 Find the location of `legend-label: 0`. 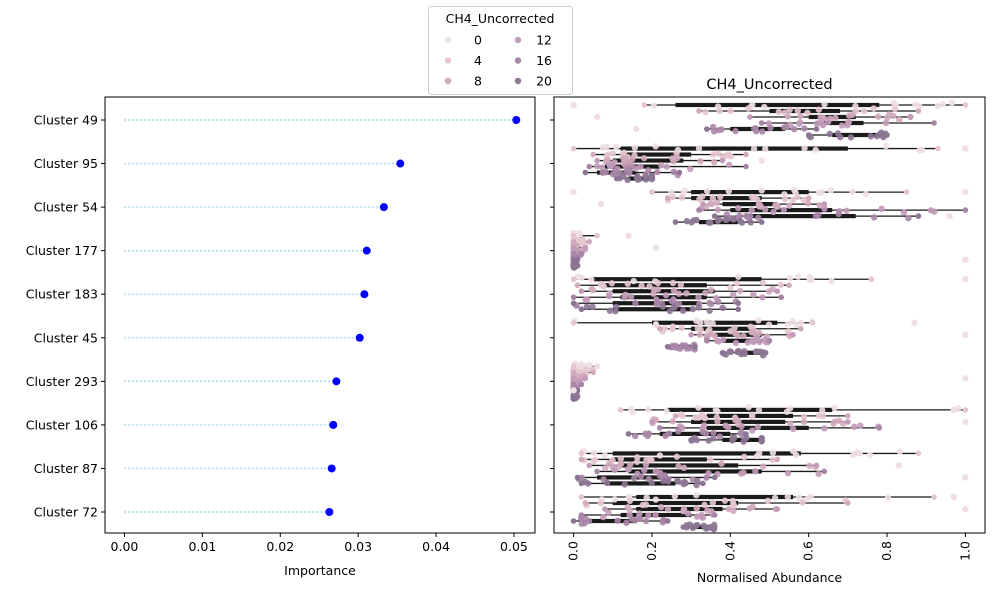

legend-label: 0 is located at coordinates (478, 40).